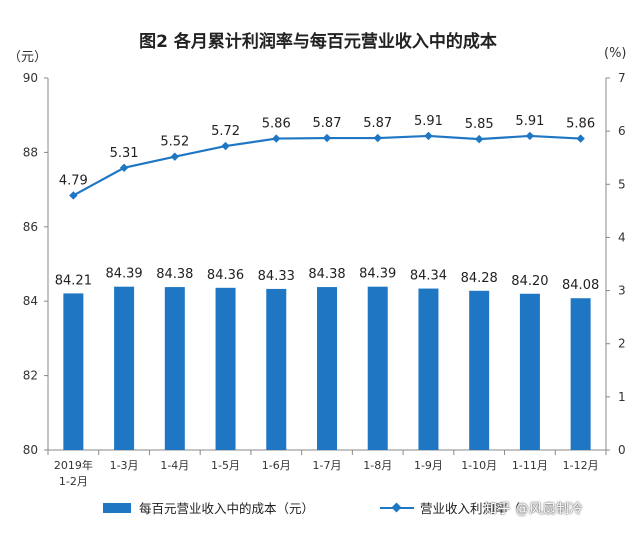  Describe the element at coordinates (73, 481) in the screenshot. I see `x-tick-label: 1-2月` at that location.